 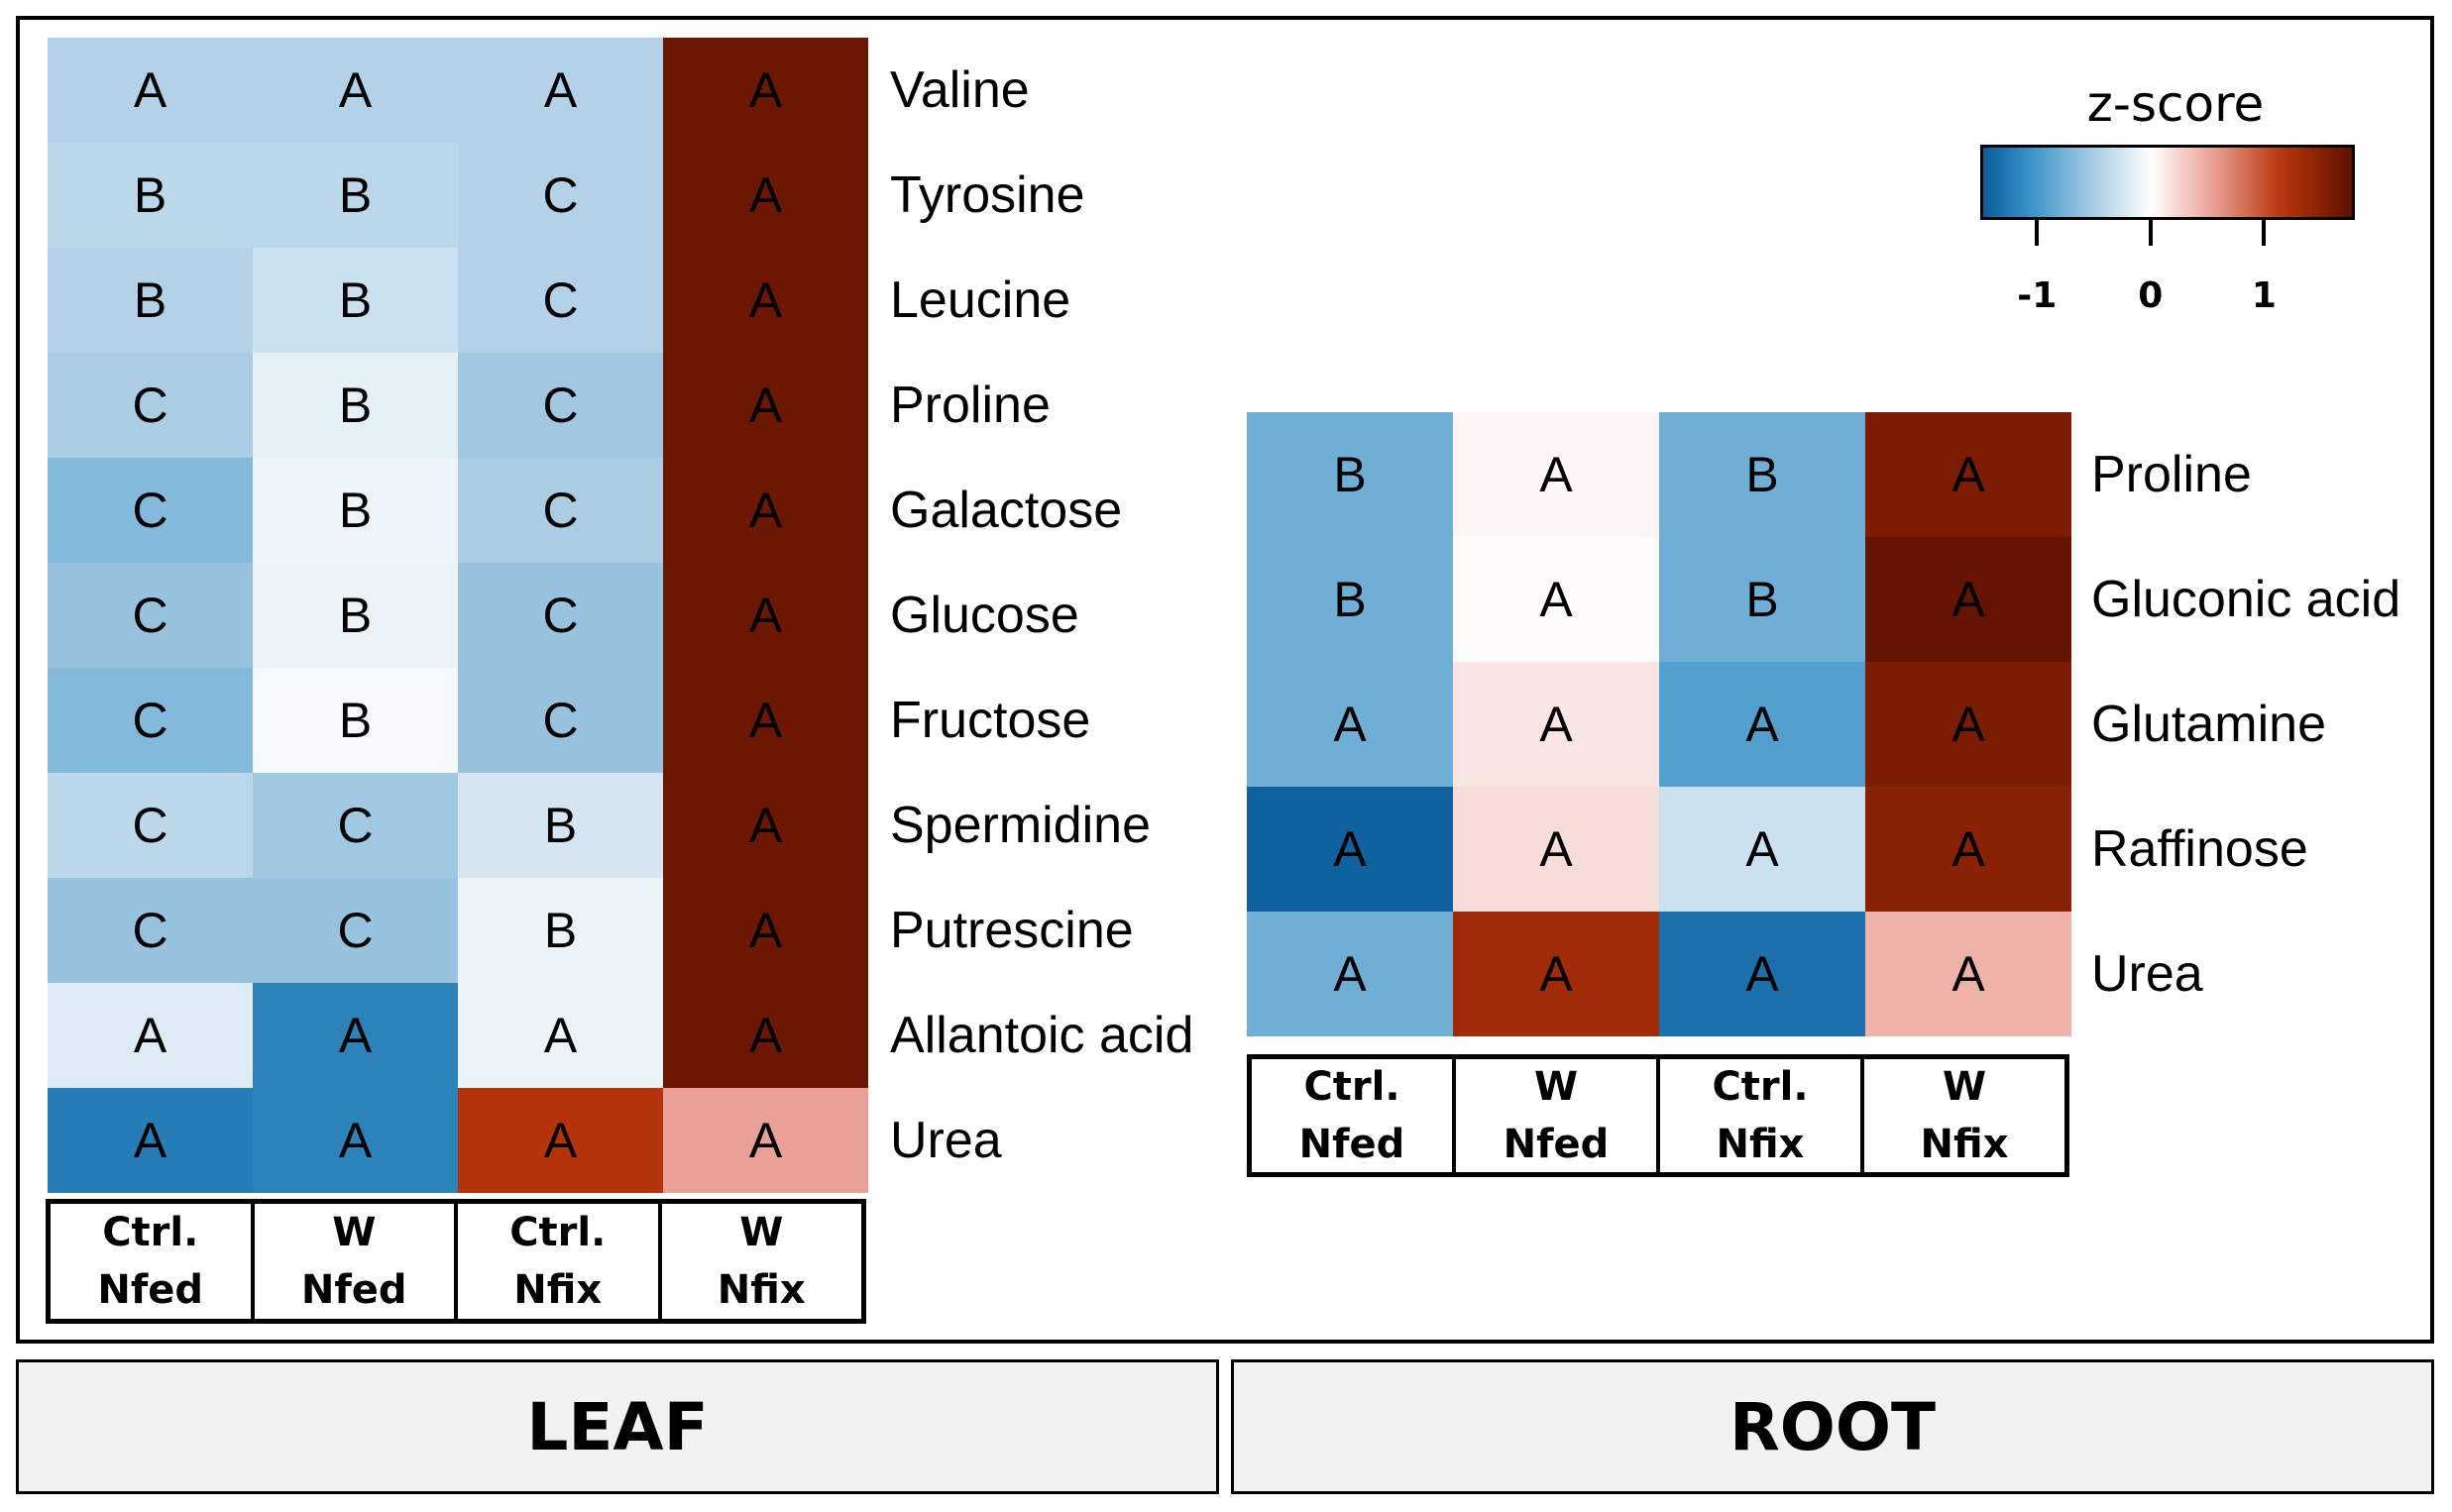 What do you see at coordinates (1354, 1115) in the screenshot?
I see `column-label: Ctrl. Nfed` at bounding box center [1354, 1115].